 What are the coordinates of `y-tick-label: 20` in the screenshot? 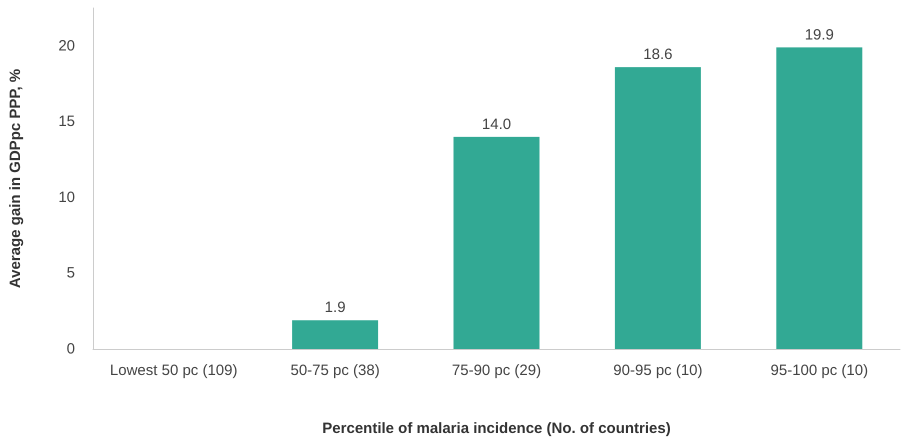 It's located at (66, 45).